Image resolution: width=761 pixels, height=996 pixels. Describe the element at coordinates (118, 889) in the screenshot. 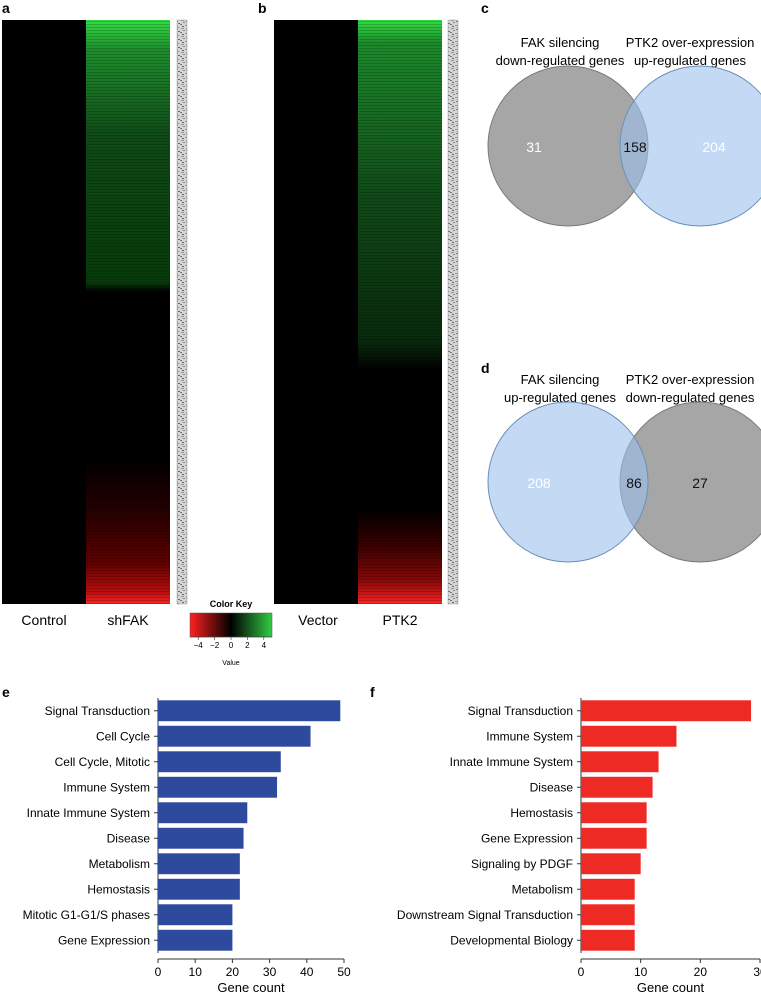

I see `category-label: Hemostasis` at that location.